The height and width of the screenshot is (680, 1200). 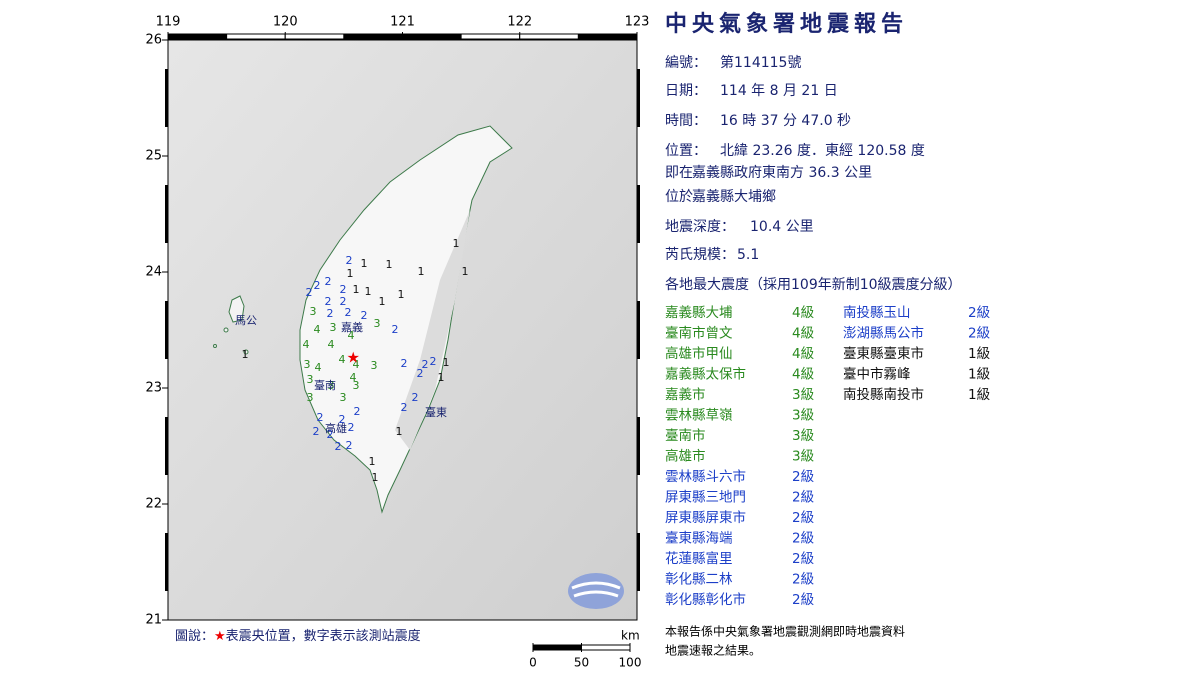 I want to click on info-value: 北緯 23.26 度．東經 120.58 度, so click(x=822, y=151).